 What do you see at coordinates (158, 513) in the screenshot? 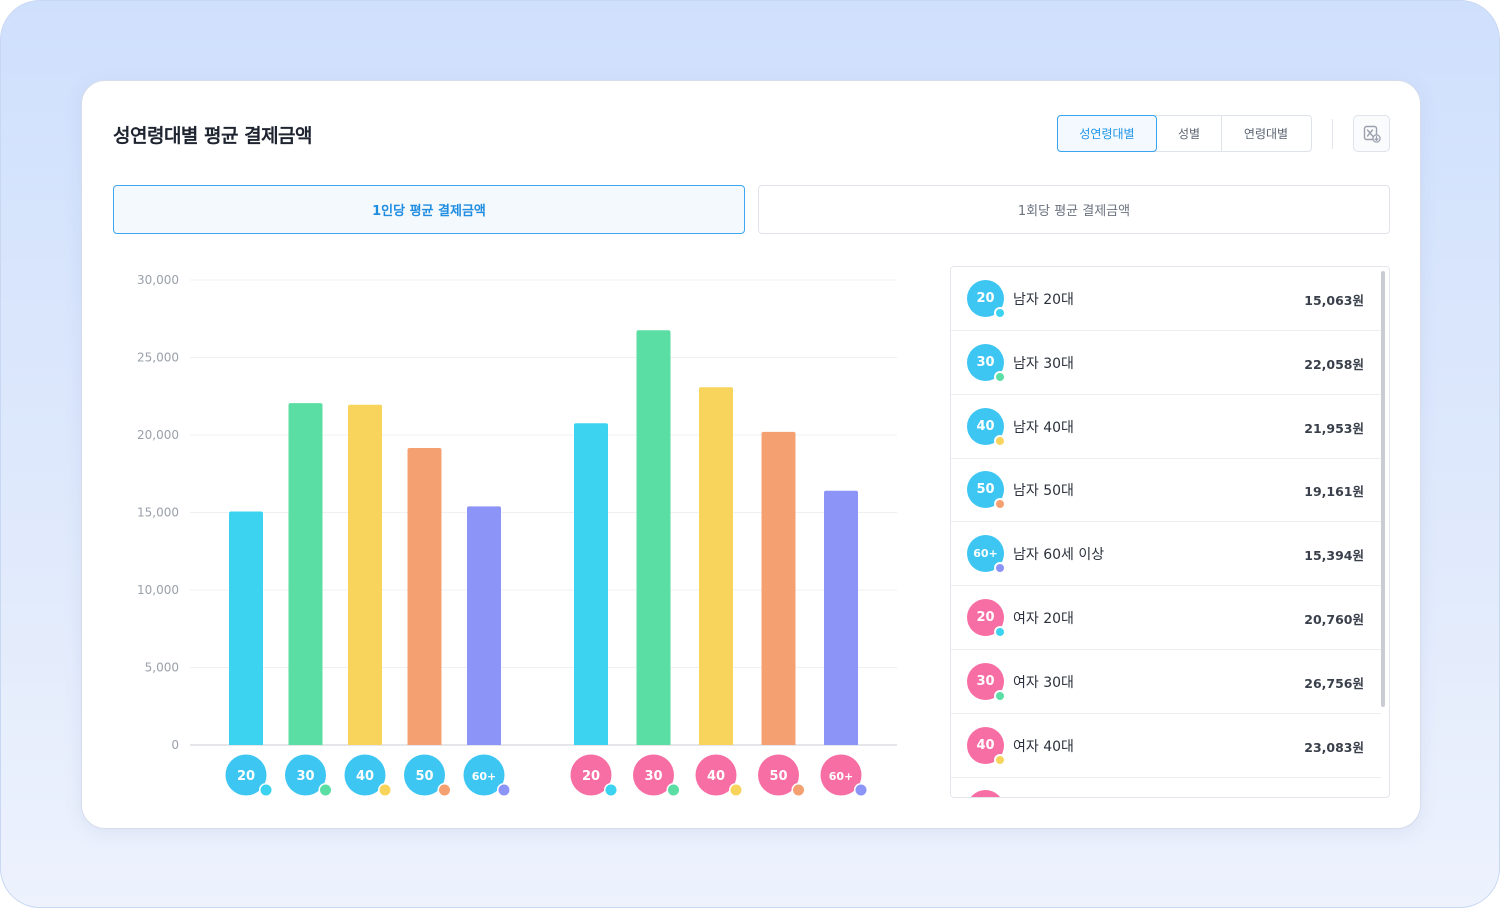
I see `y-tick-label: 15,000` at bounding box center [158, 513].